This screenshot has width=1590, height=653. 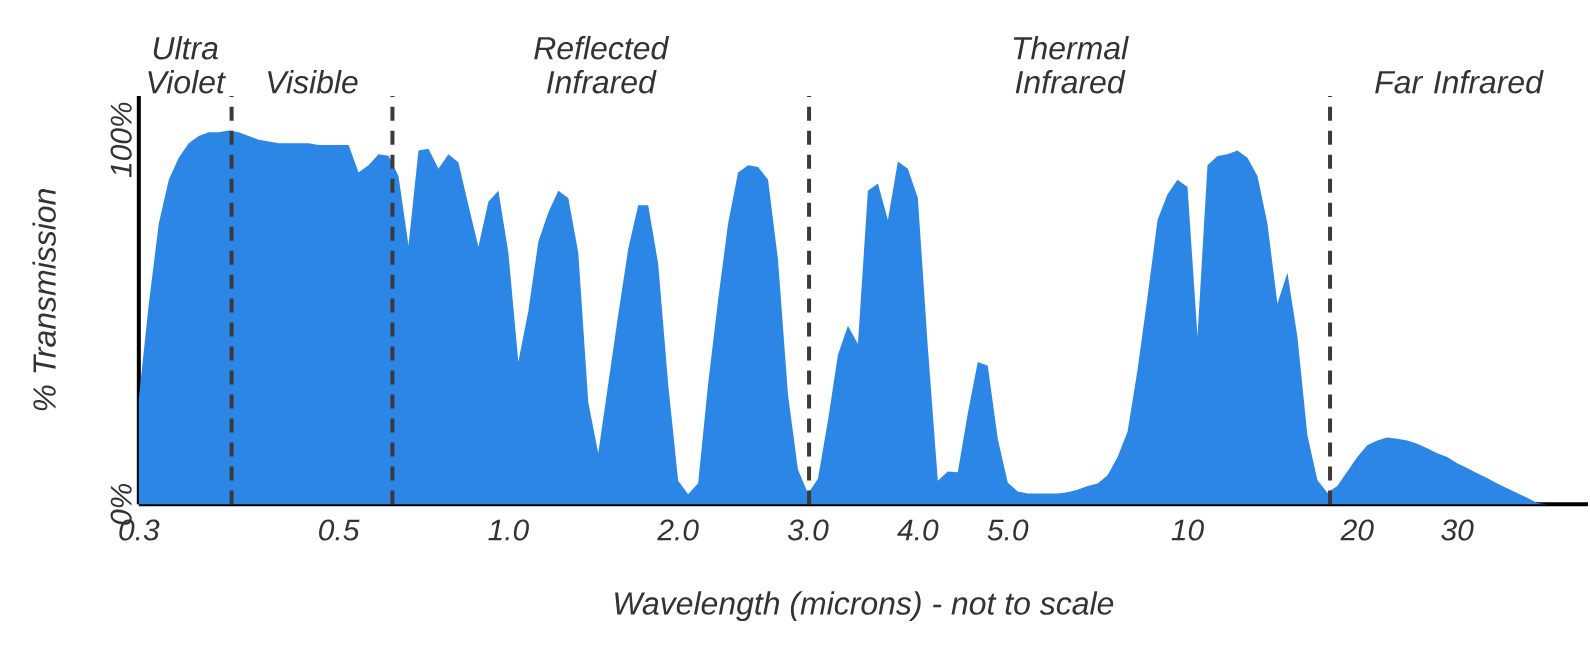 What do you see at coordinates (312, 81) in the screenshot?
I see `text: Visible` at bounding box center [312, 81].